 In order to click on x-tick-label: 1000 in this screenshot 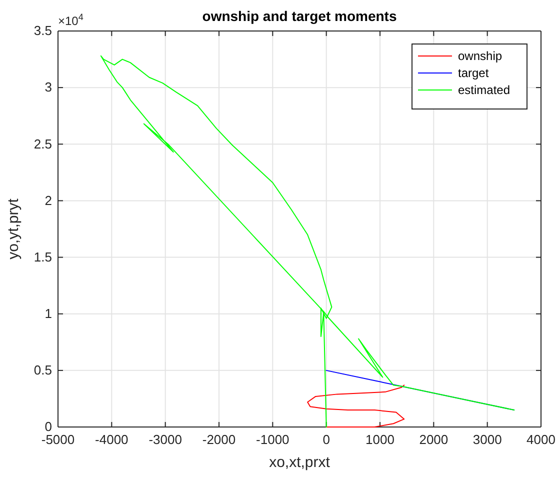, I will do `click(380, 440)`.